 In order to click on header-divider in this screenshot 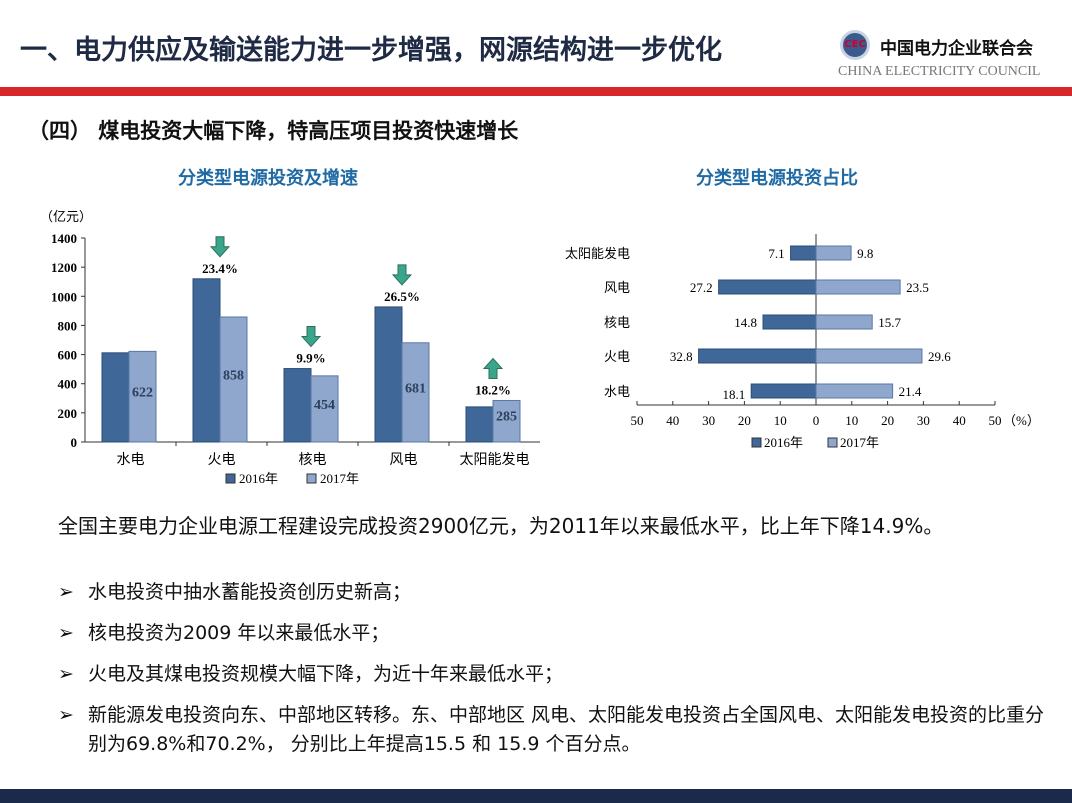, I will do `click(536, 91)`.